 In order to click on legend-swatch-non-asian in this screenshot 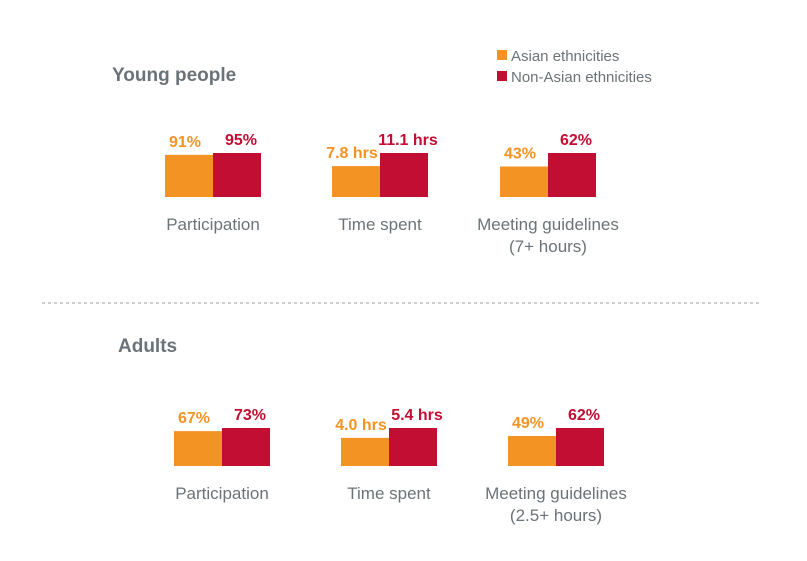, I will do `click(502, 76)`.